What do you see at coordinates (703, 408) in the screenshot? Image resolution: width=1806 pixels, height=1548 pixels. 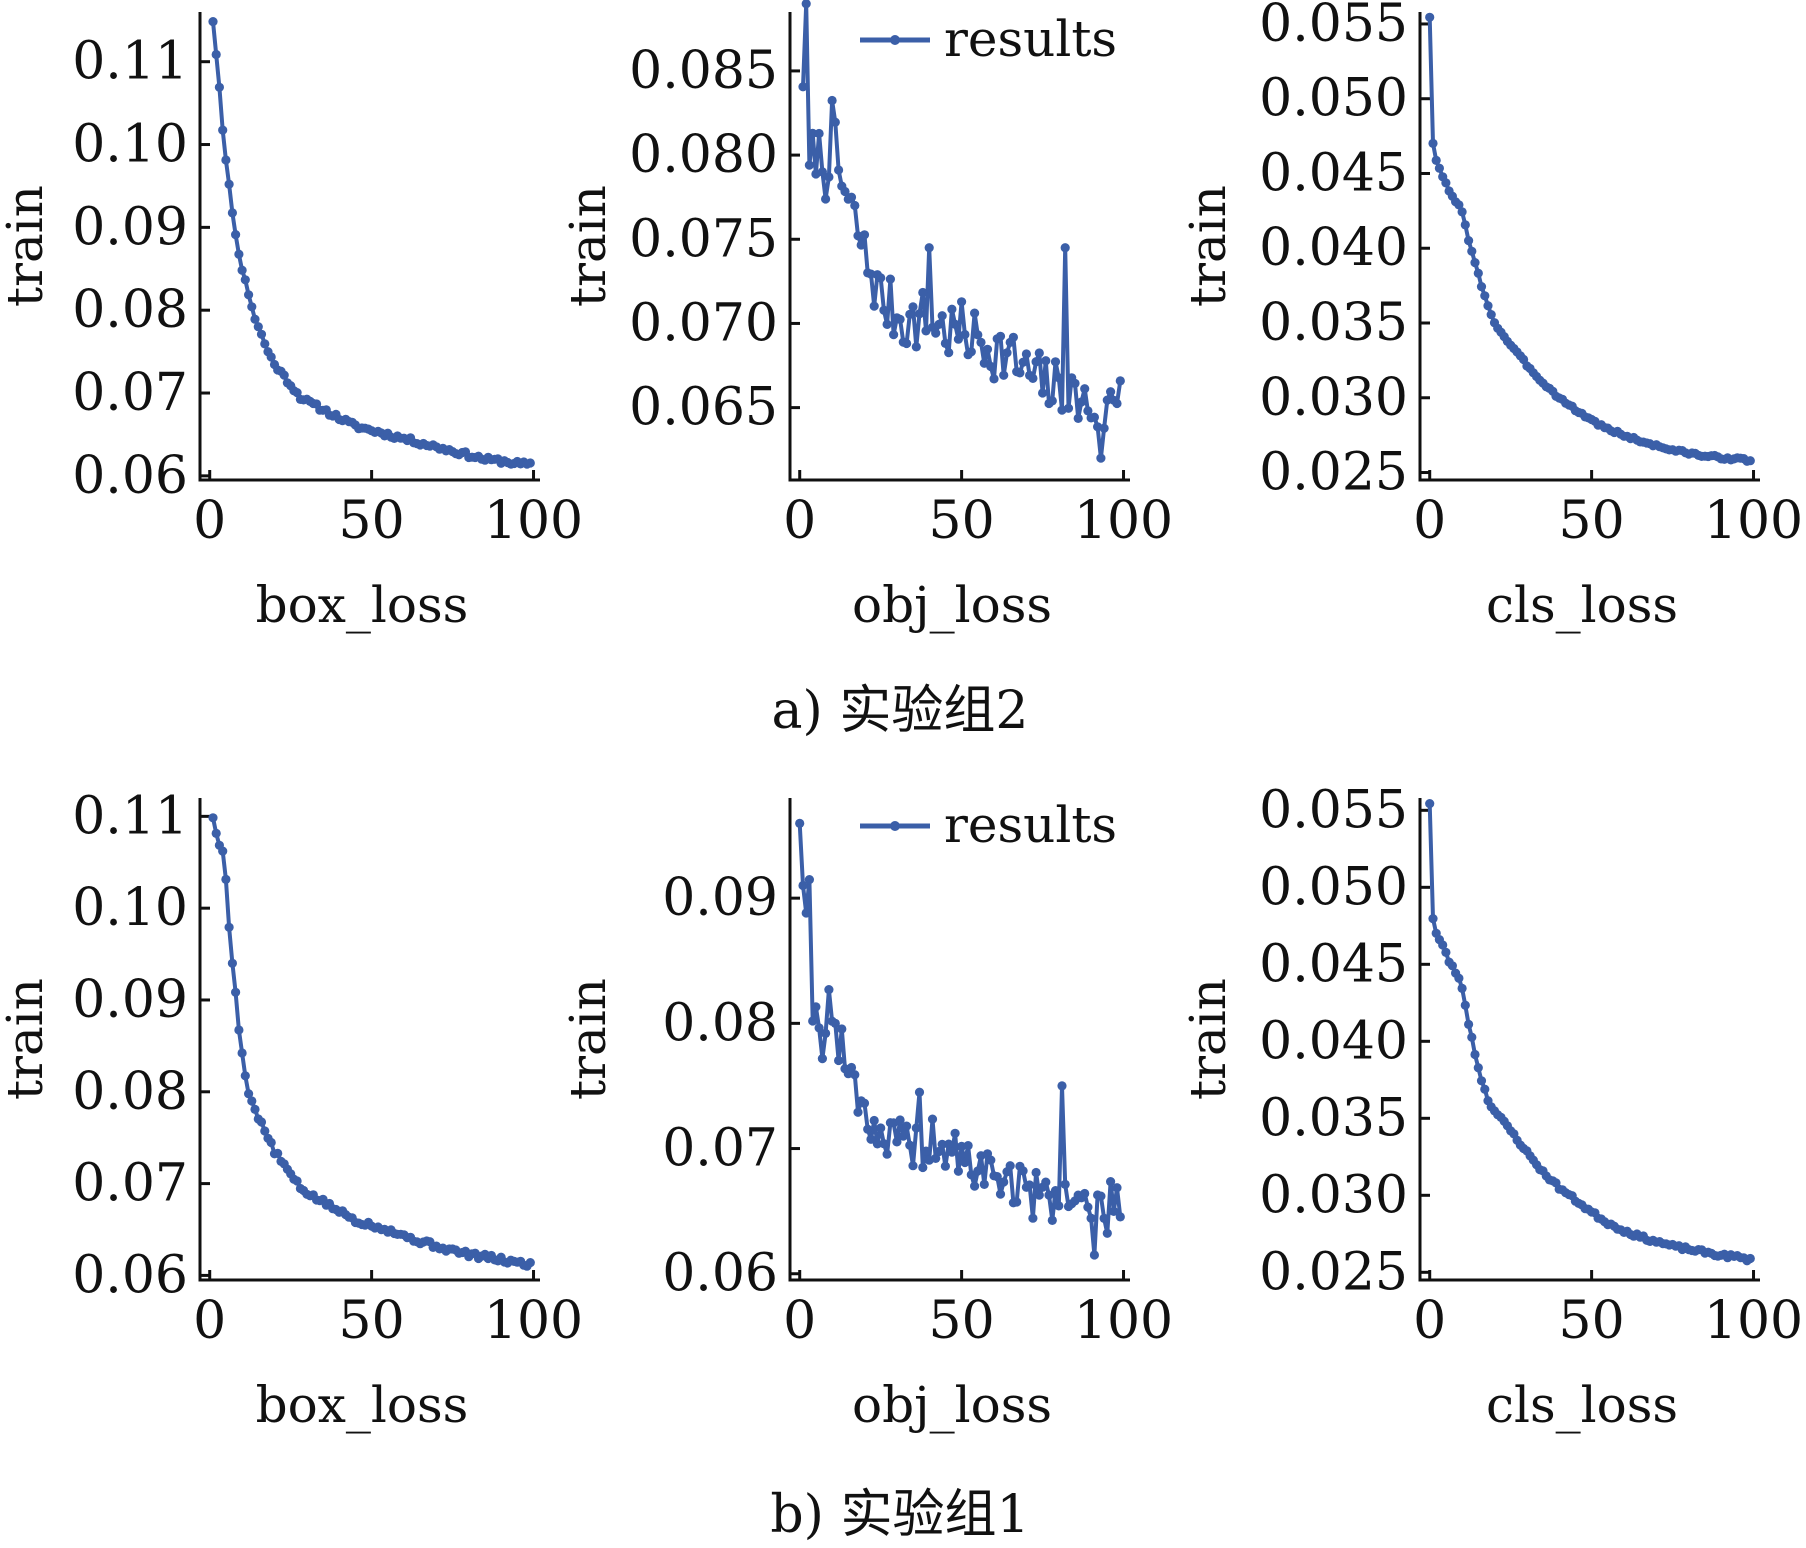 I see `y-tick-label: 0.065` at bounding box center [703, 408].